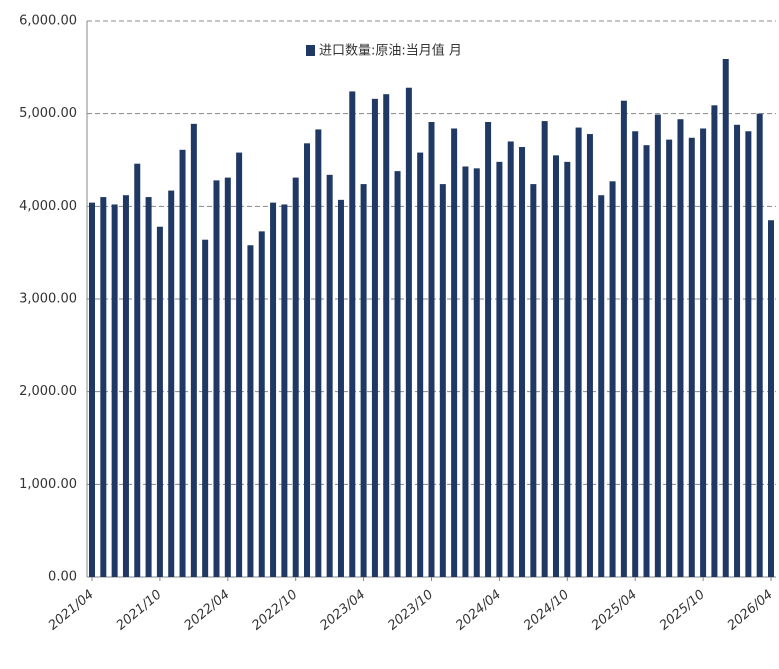 The image size is (779, 669). I want to click on x-tick-label: 2021/10, so click(139, 610).